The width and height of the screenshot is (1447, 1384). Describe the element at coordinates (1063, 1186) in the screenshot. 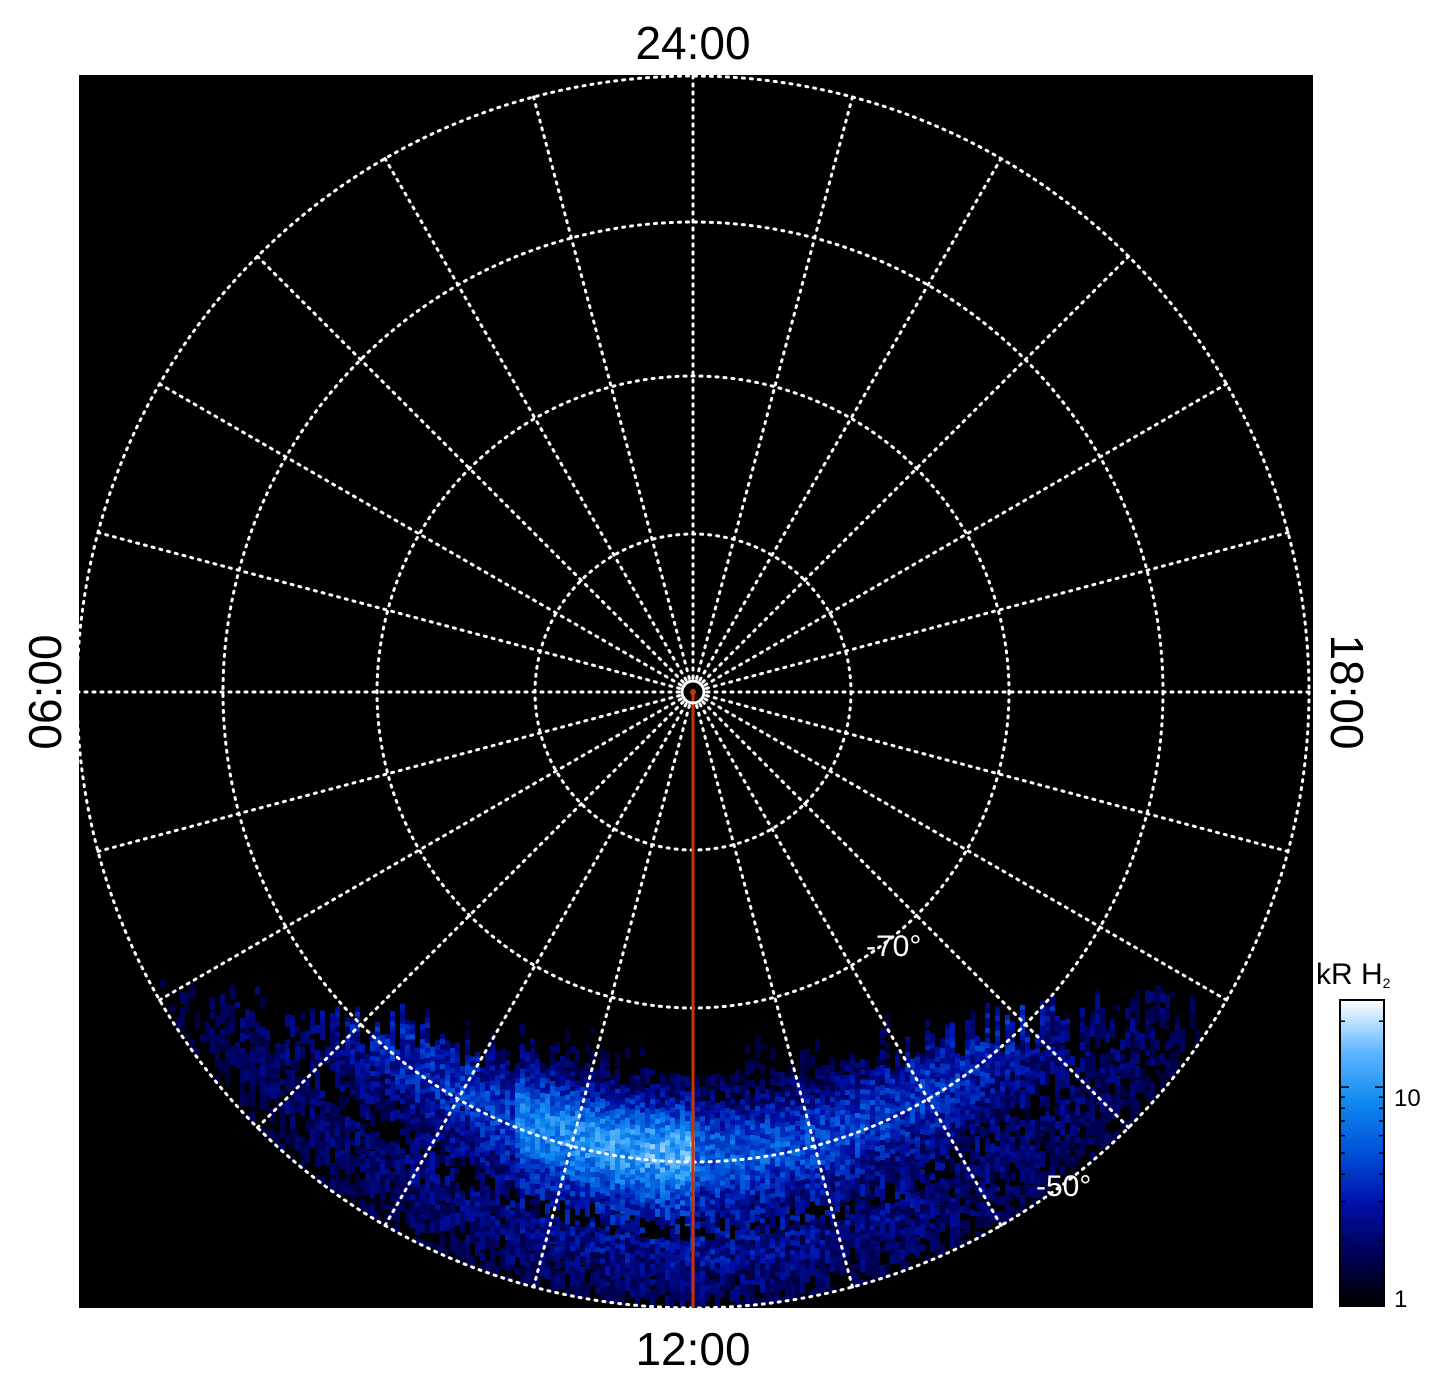

I see `latitude-label-50: -50°` at that location.